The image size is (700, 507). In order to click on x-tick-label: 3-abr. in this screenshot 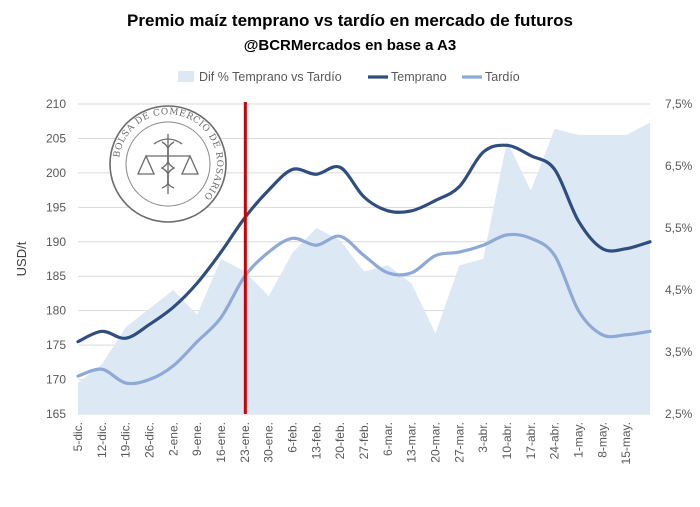, I will do `click(483, 437)`.